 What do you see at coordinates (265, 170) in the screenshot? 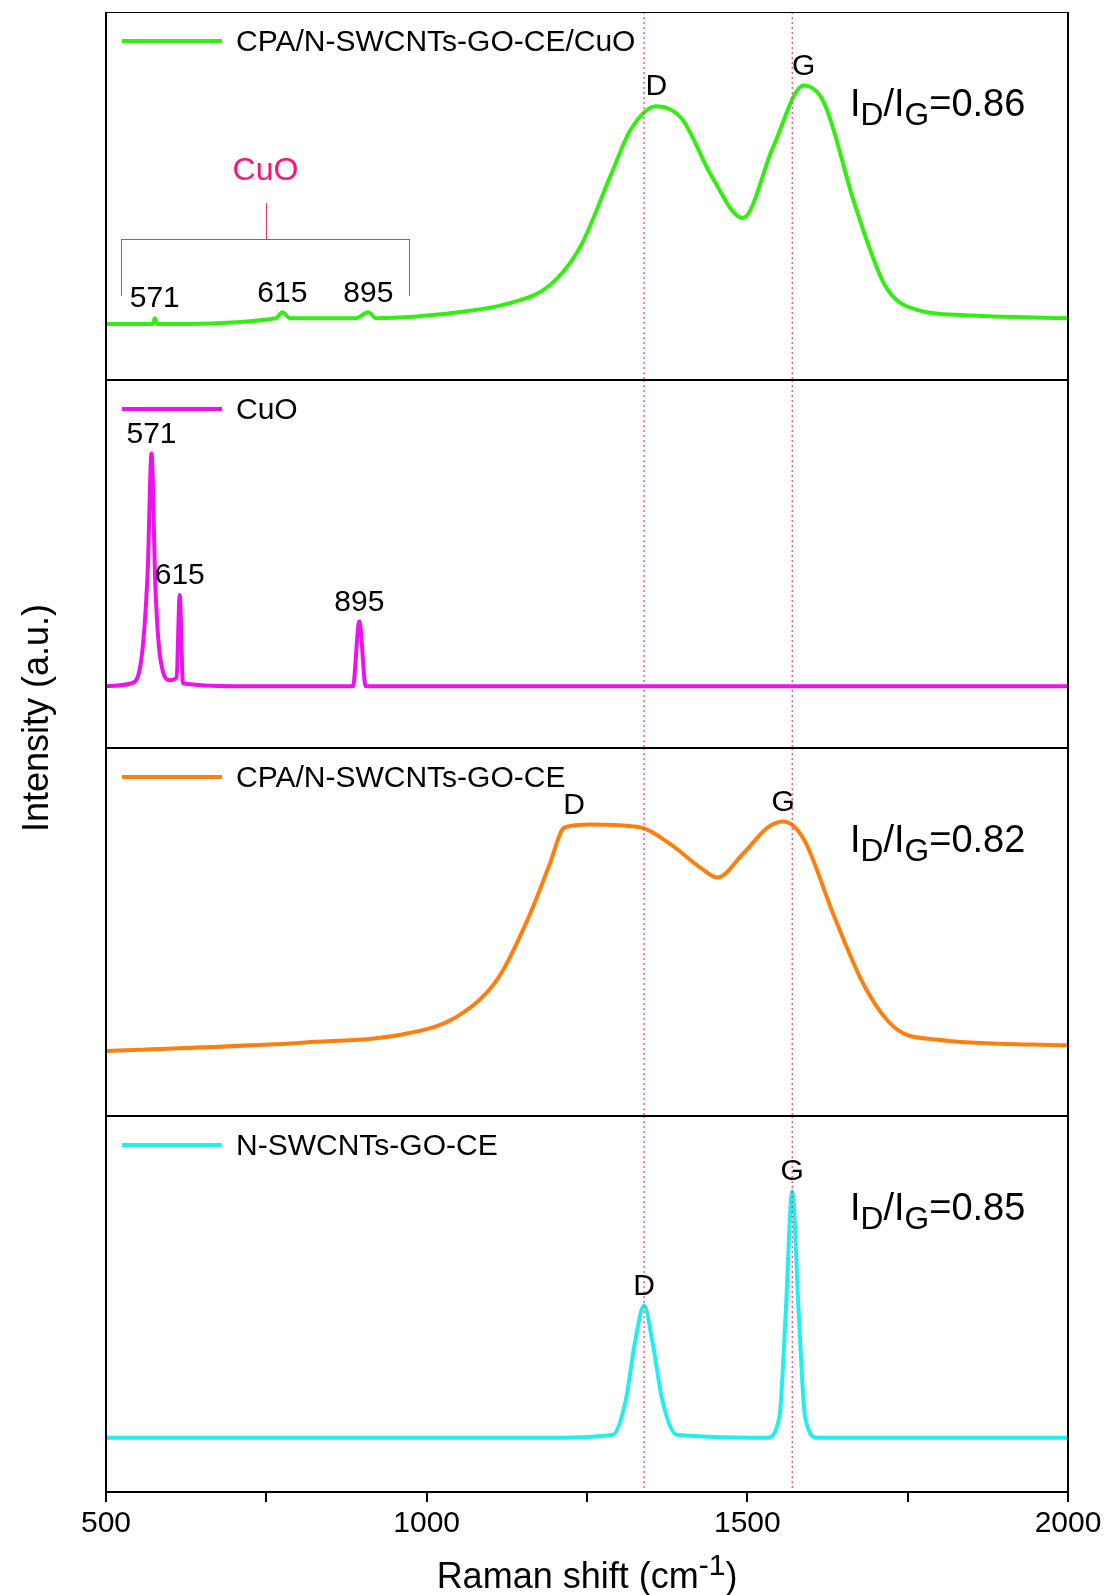
I see `annotation: CuO` at bounding box center [265, 170].